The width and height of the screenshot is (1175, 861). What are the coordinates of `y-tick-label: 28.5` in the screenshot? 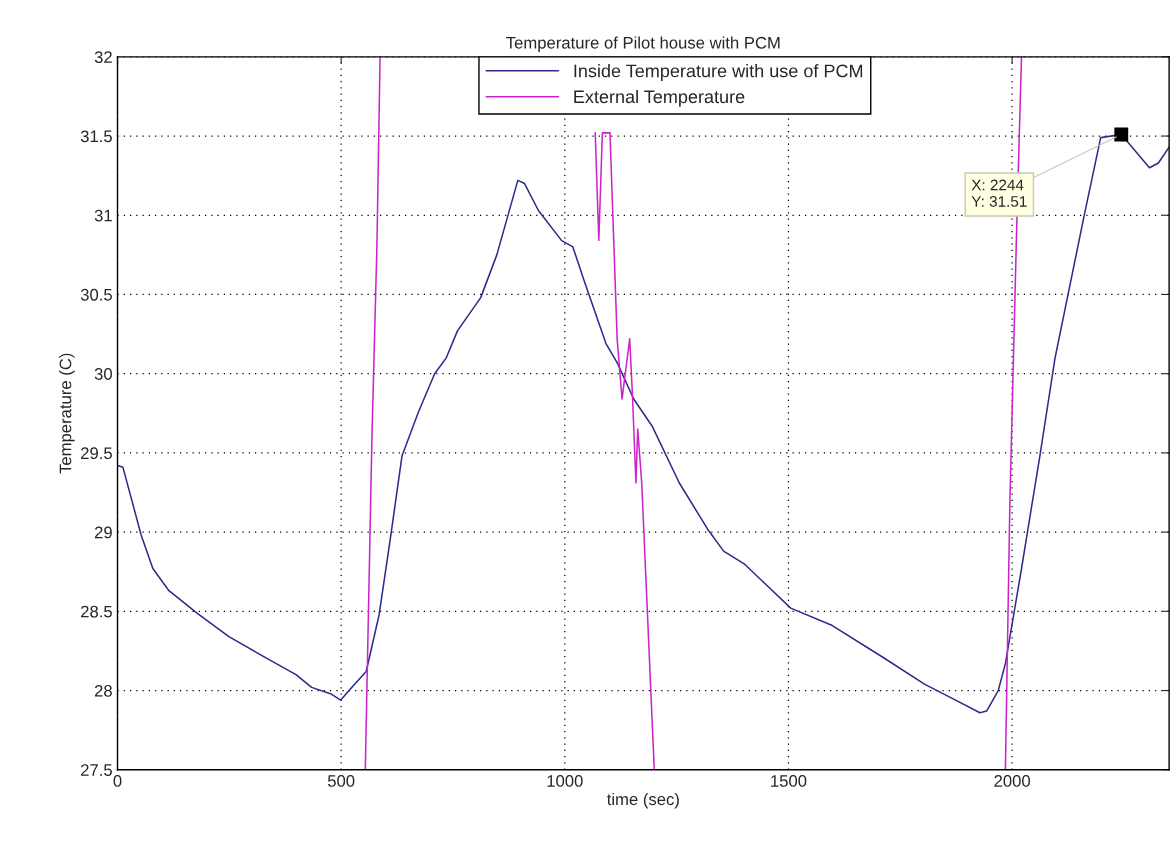 It's located at (96, 611).